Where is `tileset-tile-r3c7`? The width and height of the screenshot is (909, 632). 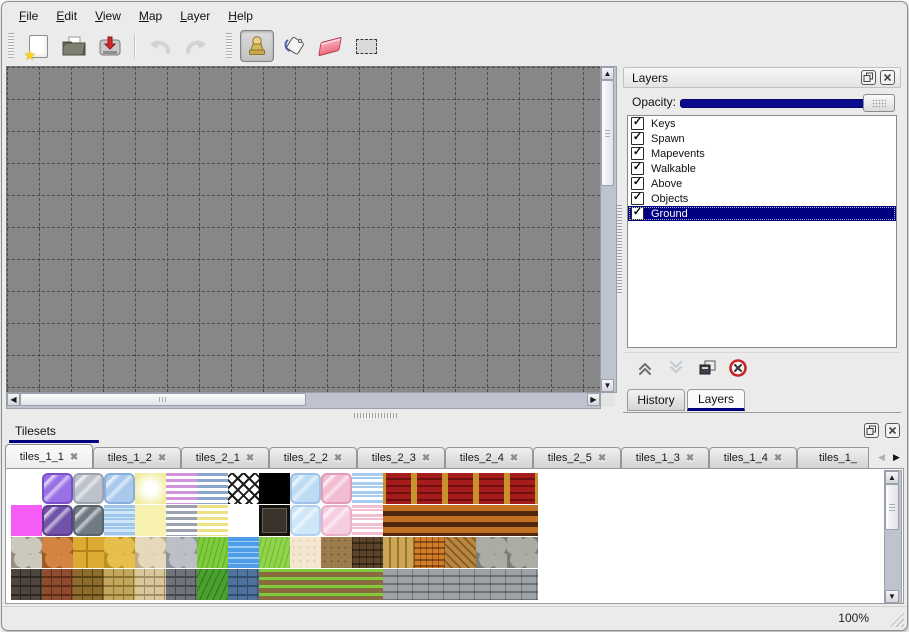 tileset-tile-r3c7 is located at coordinates (243, 584).